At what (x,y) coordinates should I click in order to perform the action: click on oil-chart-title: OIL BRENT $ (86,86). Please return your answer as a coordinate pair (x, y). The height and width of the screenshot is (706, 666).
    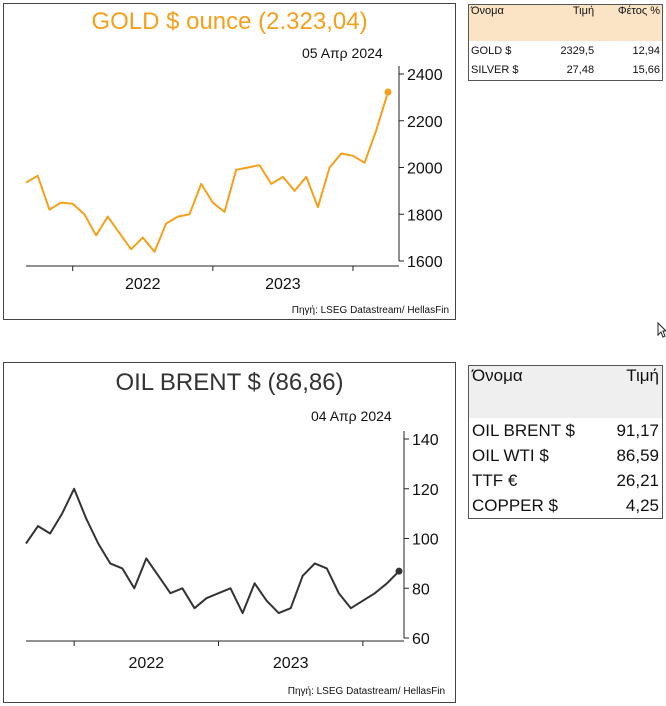
    Looking at the image, I should click on (229, 382).